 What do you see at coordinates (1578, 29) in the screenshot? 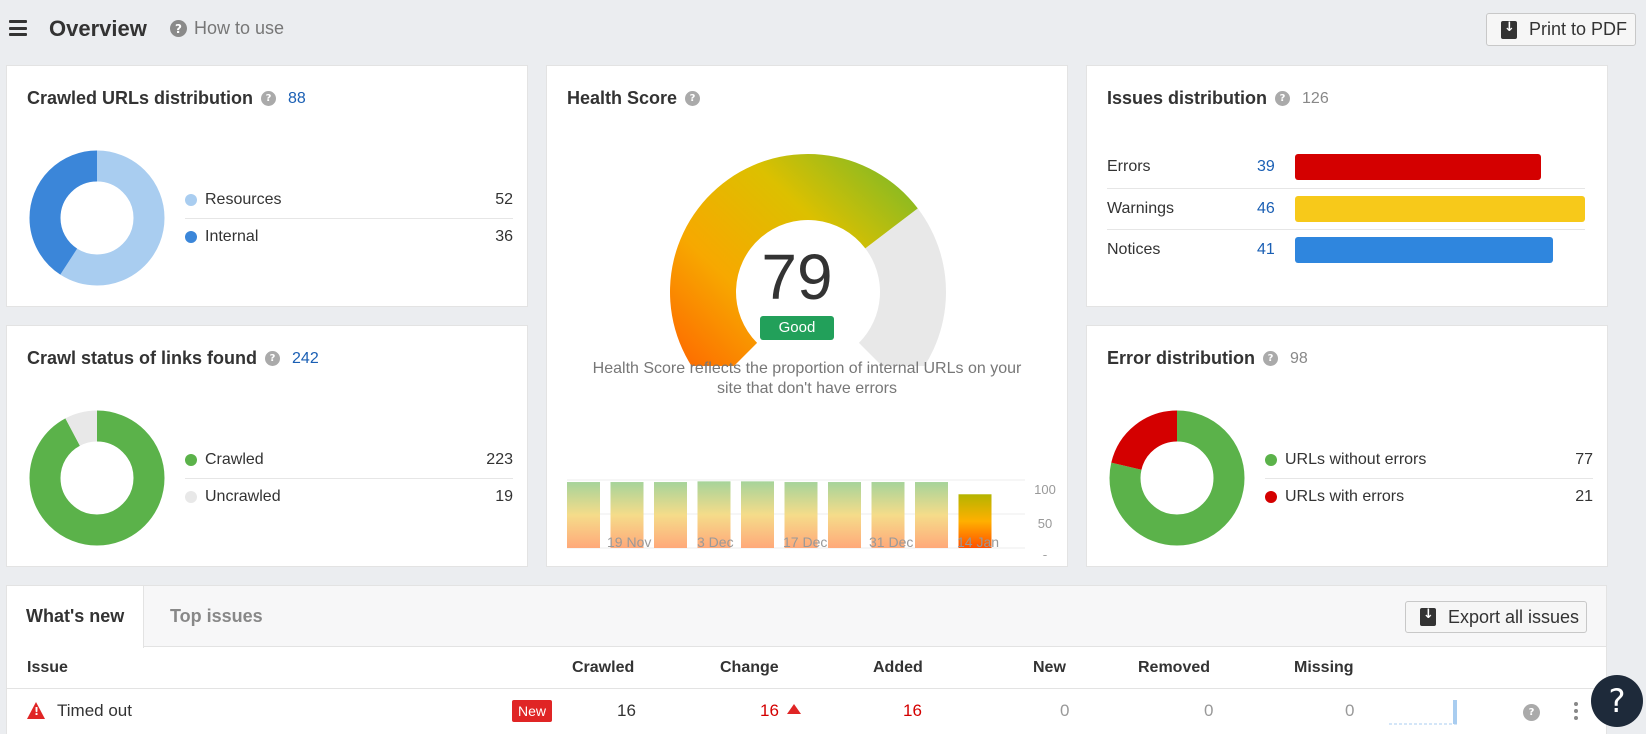
I see `print-label: Print to PDF` at bounding box center [1578, 29].